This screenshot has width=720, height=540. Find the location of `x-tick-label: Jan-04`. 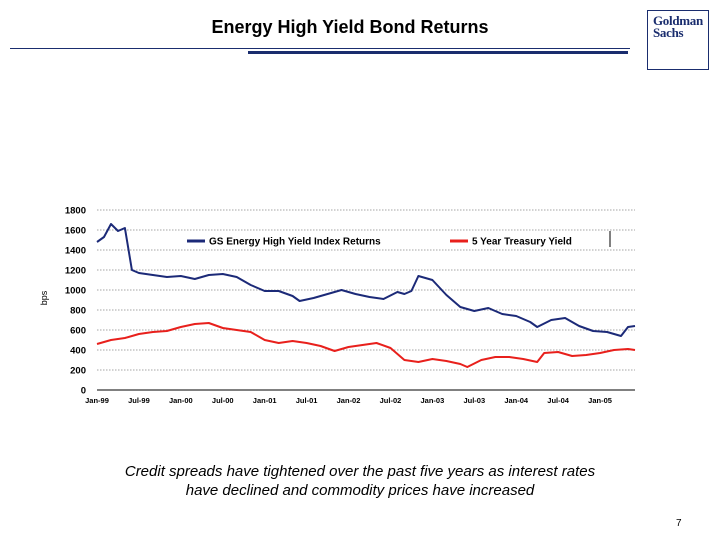

x-tick-label: Jan-04 is located at coordinates (516, 400).